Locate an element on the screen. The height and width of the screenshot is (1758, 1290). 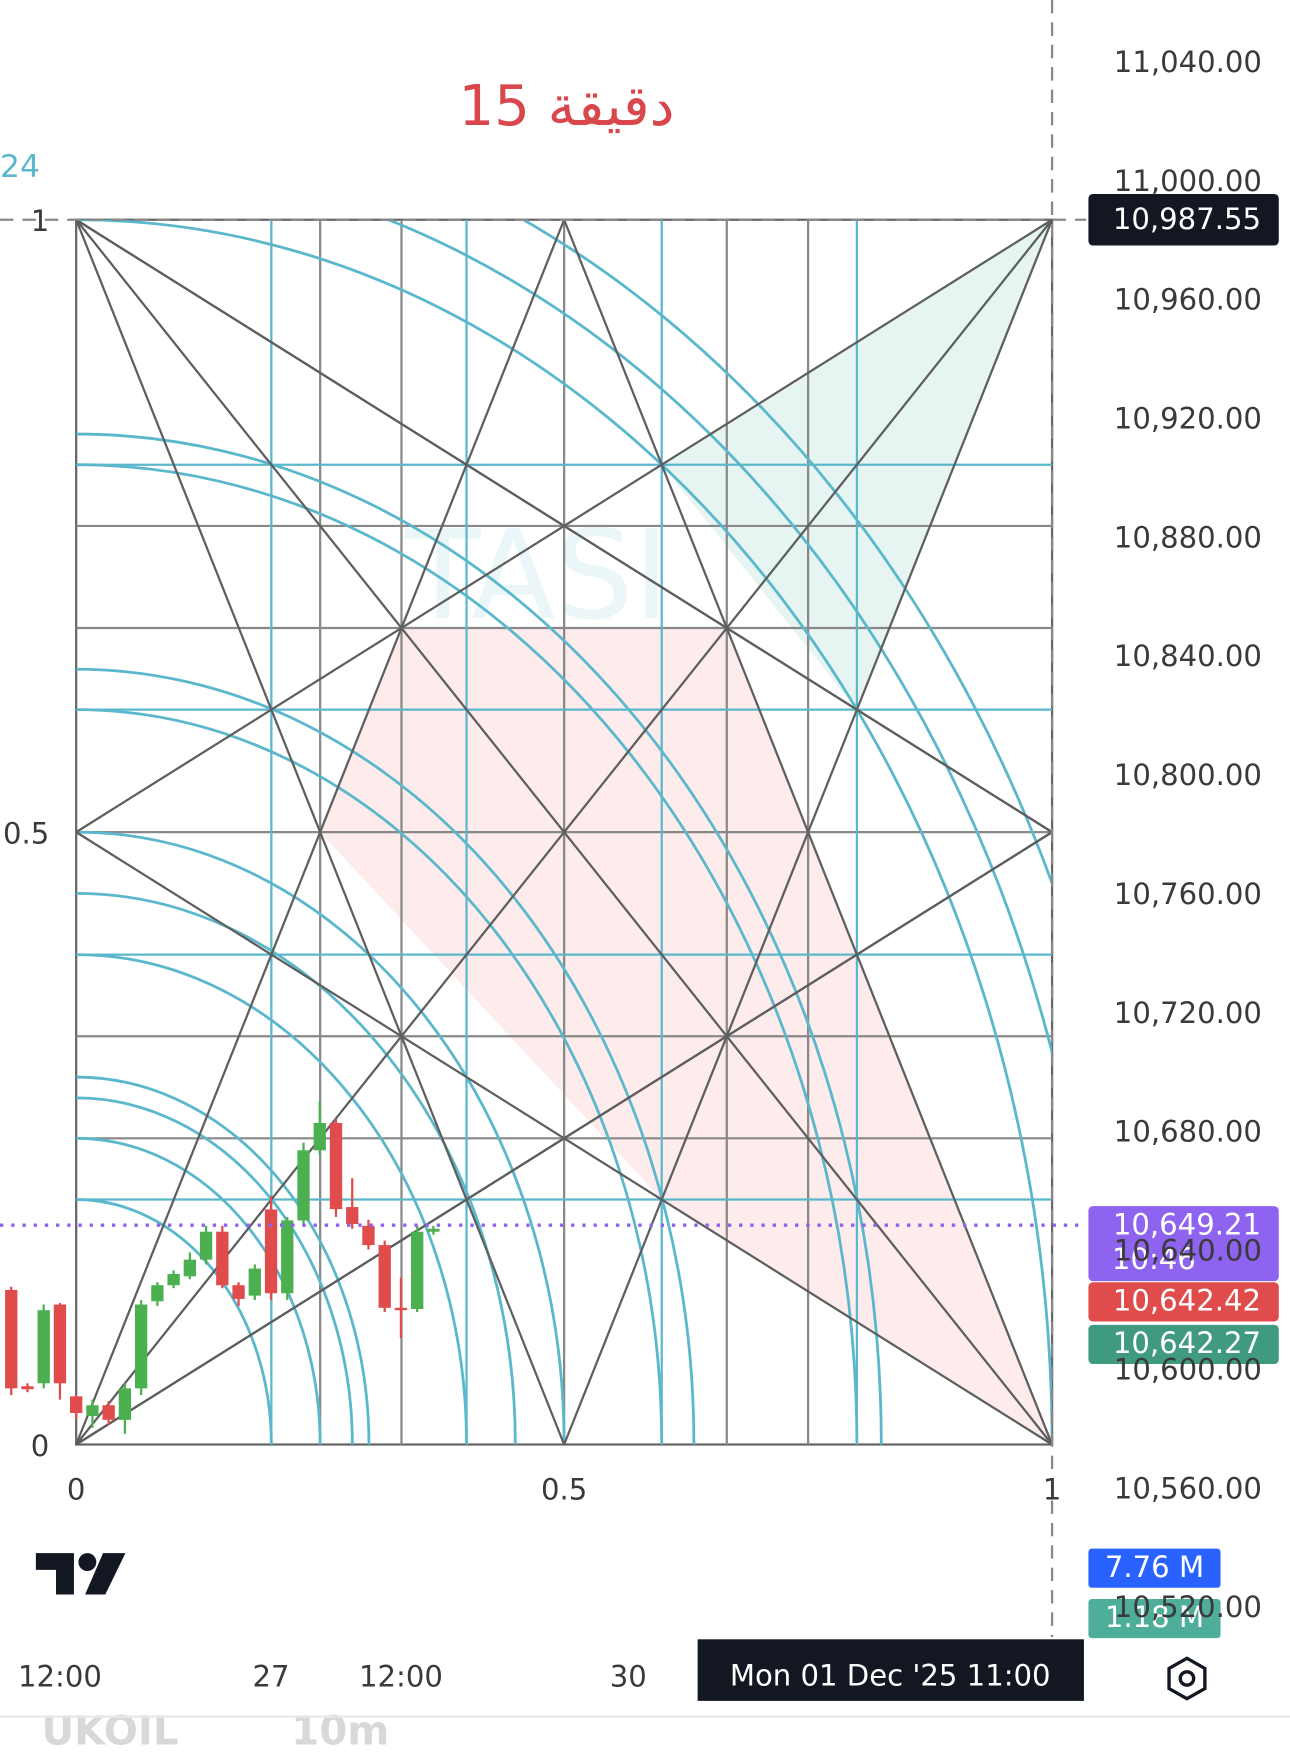
interval-label: 10m is located at coordinates (340, 1730).